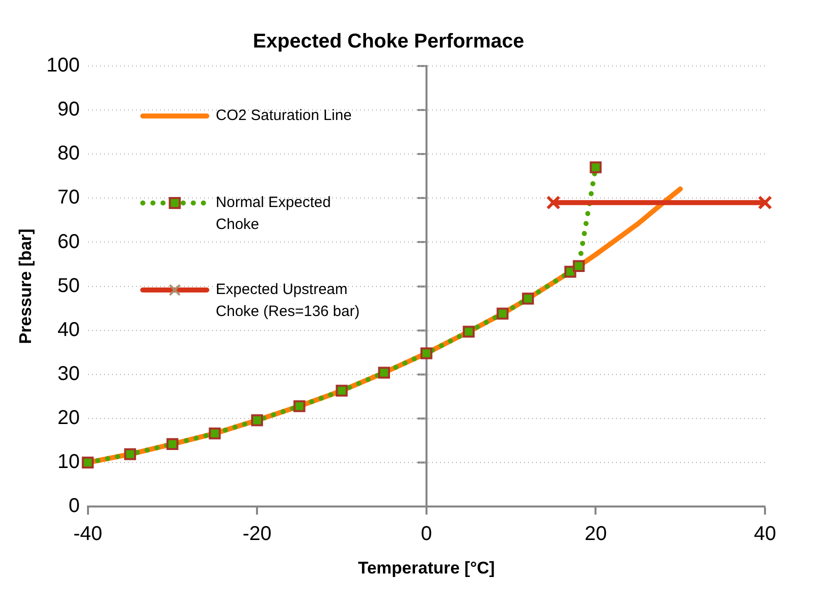 This screenshot has height=589, width=823. I want to click on y-tick-label: 60, so click(69, 241).